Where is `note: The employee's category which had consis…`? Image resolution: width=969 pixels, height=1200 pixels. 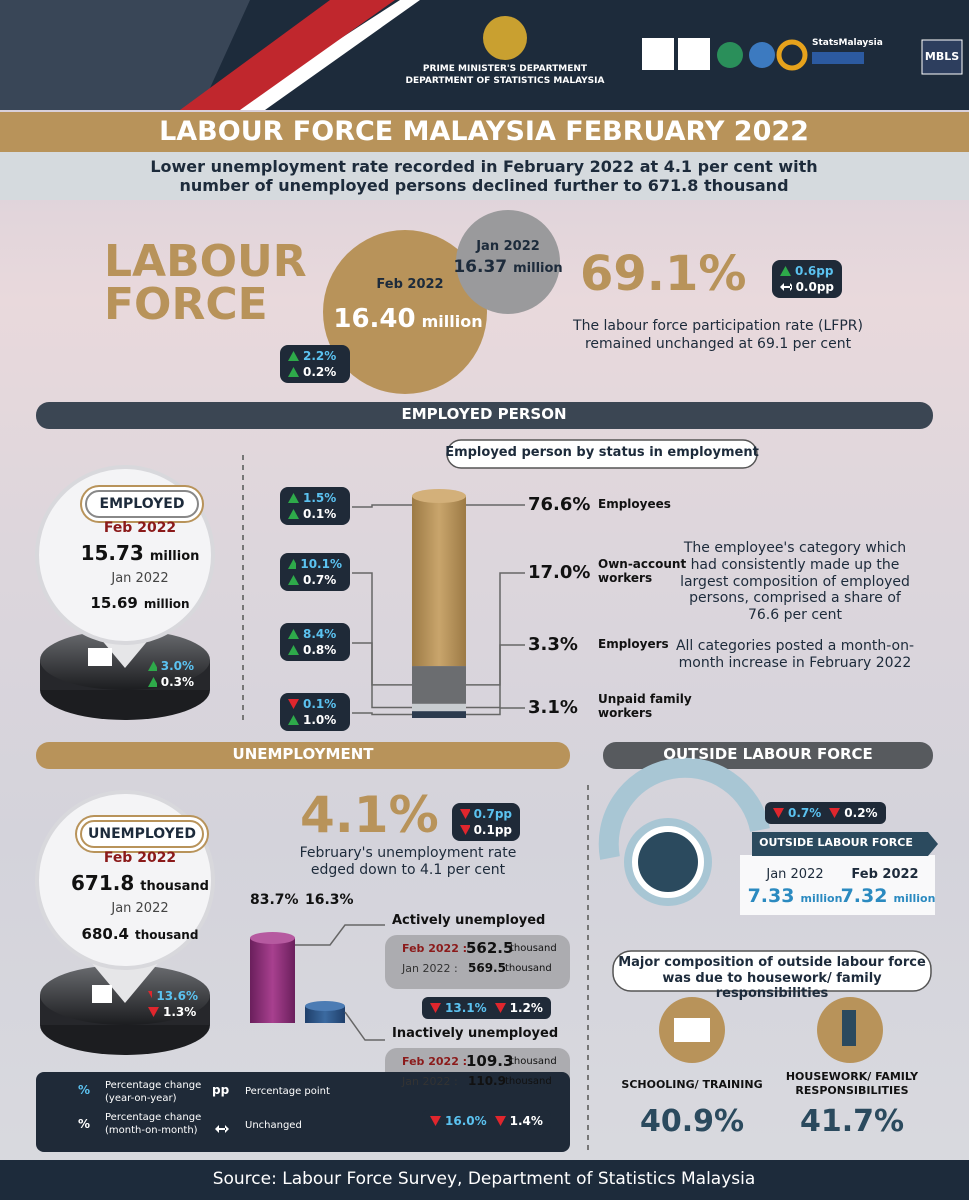
note: The employee's category which had consis… is located at coordinates (795, 582).